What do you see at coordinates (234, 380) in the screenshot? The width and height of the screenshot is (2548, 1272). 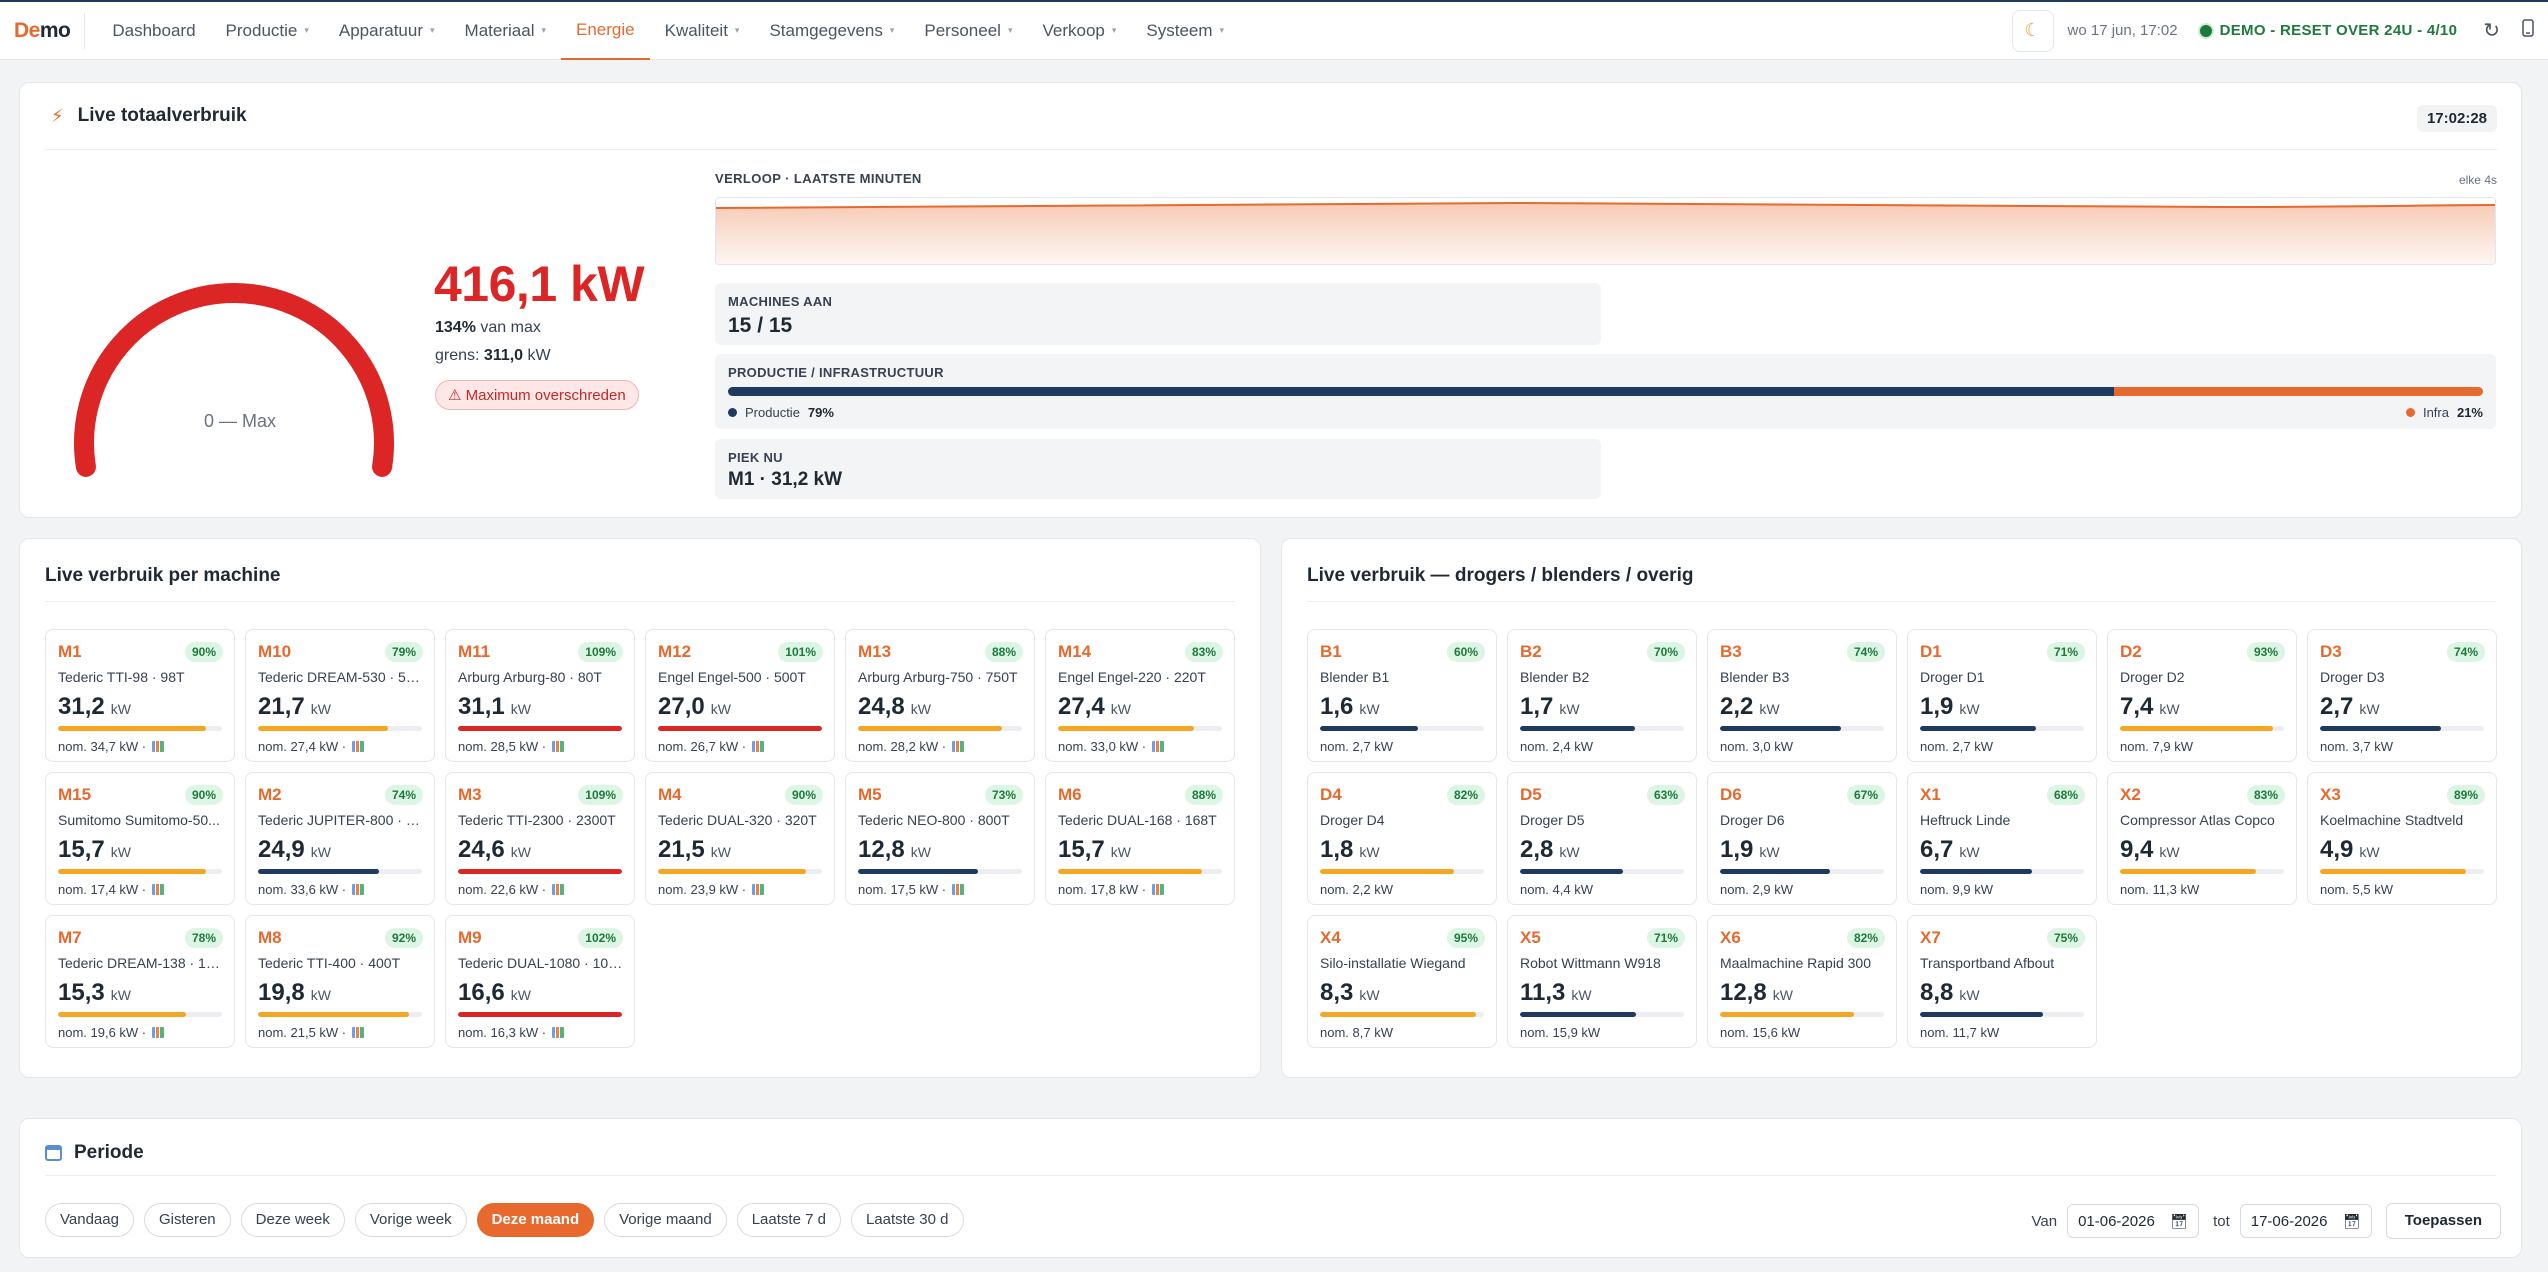 I see `gauge-fill` at bounding box center [234, 380].